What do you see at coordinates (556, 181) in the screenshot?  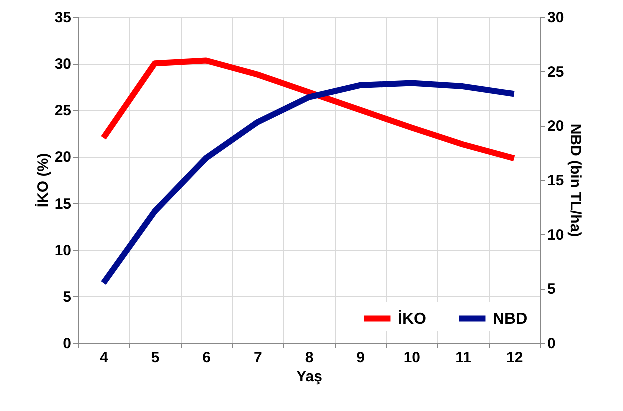 I see `y2-tick-label: 15` at bounding box center [556, 181].